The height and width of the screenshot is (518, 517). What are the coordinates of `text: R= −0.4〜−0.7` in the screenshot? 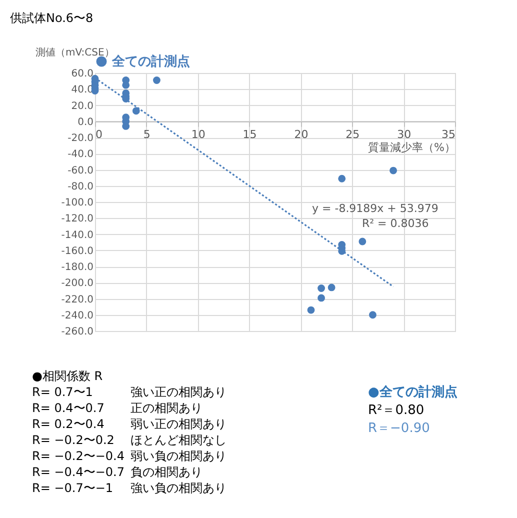 It's located at (79, 472).